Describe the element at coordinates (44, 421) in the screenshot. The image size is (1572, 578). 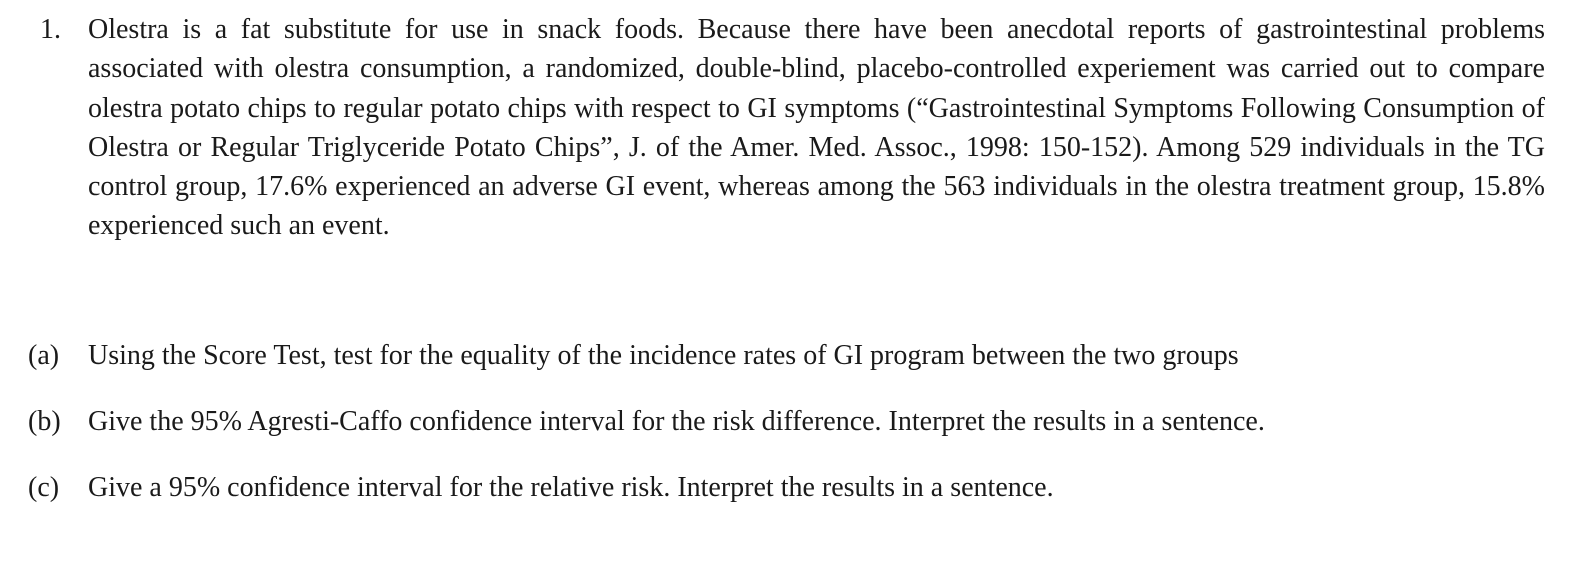
I see `part-label: (b)` at that location.